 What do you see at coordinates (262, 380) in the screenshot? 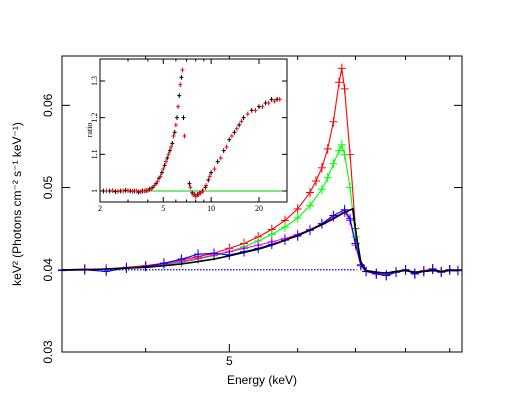
I see `x-axis-title: Energy (keV)` at bounding box center [262, 380].